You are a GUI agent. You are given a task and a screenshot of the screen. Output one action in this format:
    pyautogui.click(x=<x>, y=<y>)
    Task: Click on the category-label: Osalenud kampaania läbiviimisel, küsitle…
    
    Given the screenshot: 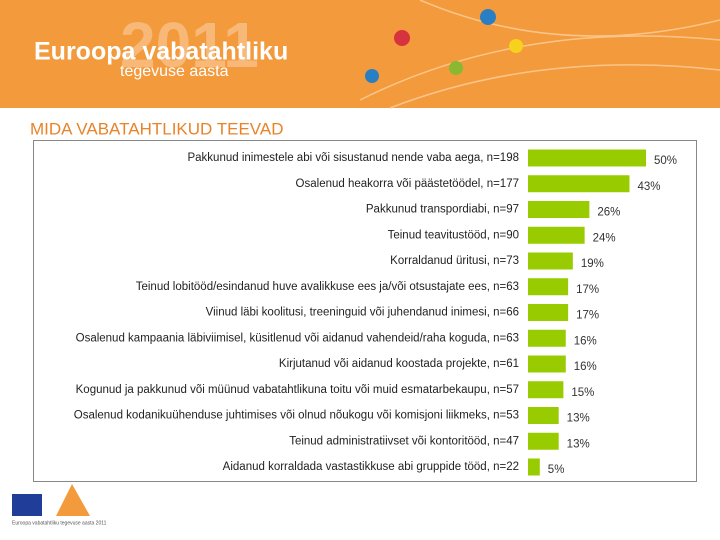 What is the action you would take?
    pyautogui.click(x=297, y=338)
    